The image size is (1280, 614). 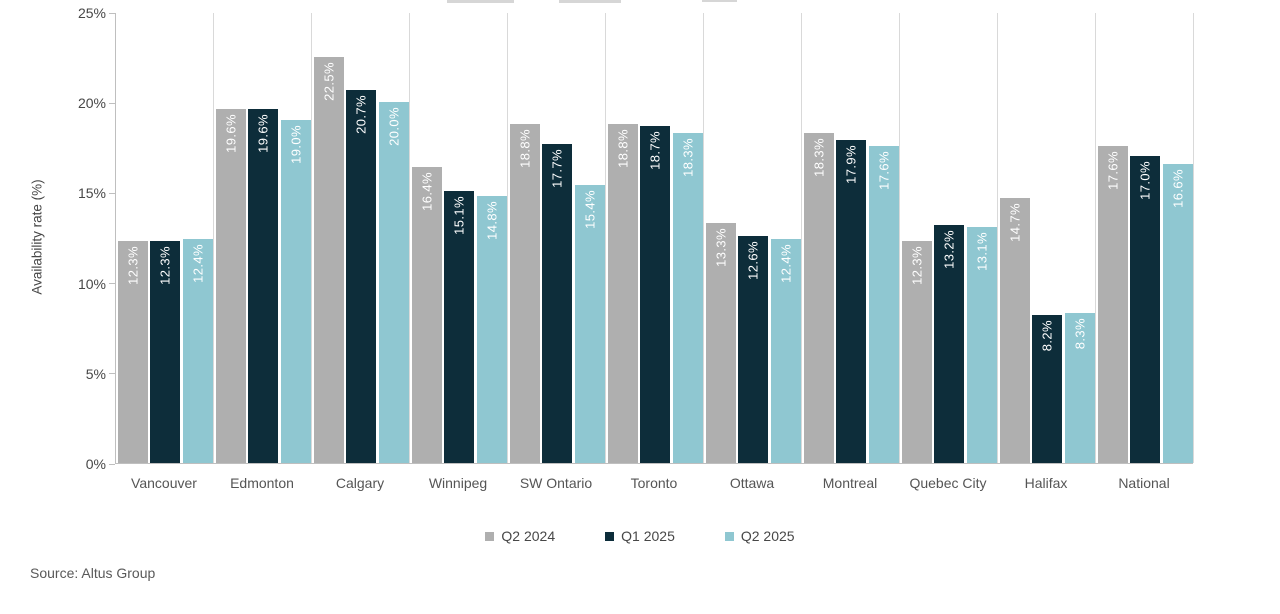 I want to click on bar: 8.3%, so click(x=1079, y=388).